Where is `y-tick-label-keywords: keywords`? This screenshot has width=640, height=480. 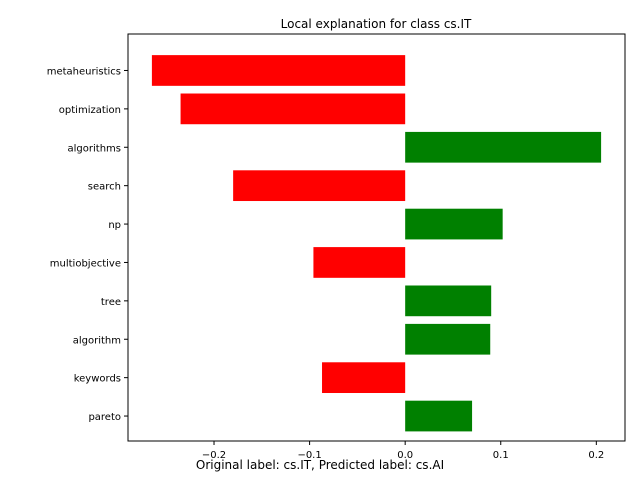
y-tick-label-keywords: keywords is located at coordinates (97, 379).